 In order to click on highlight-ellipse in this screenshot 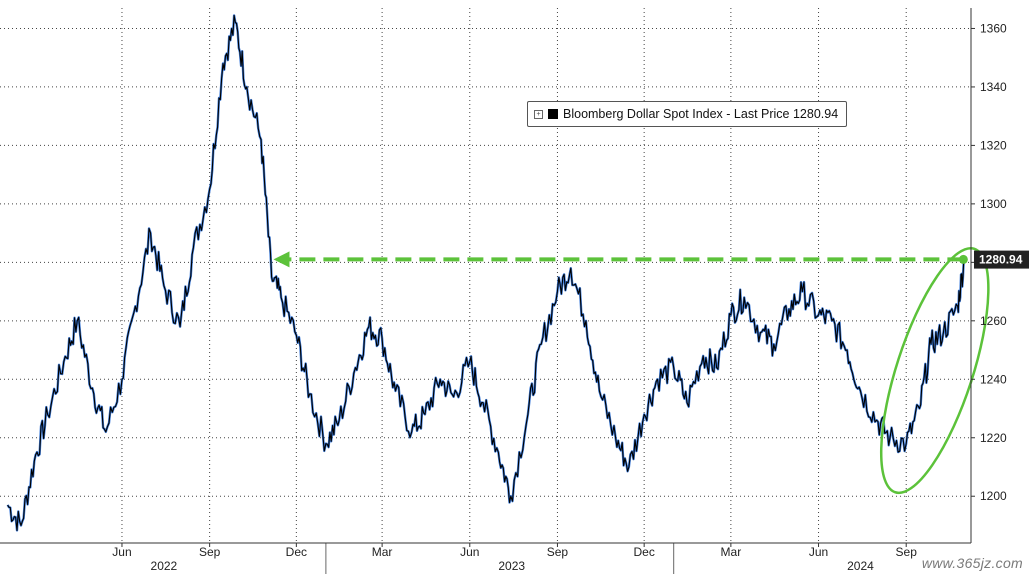, I will do `click(934, 370)`.